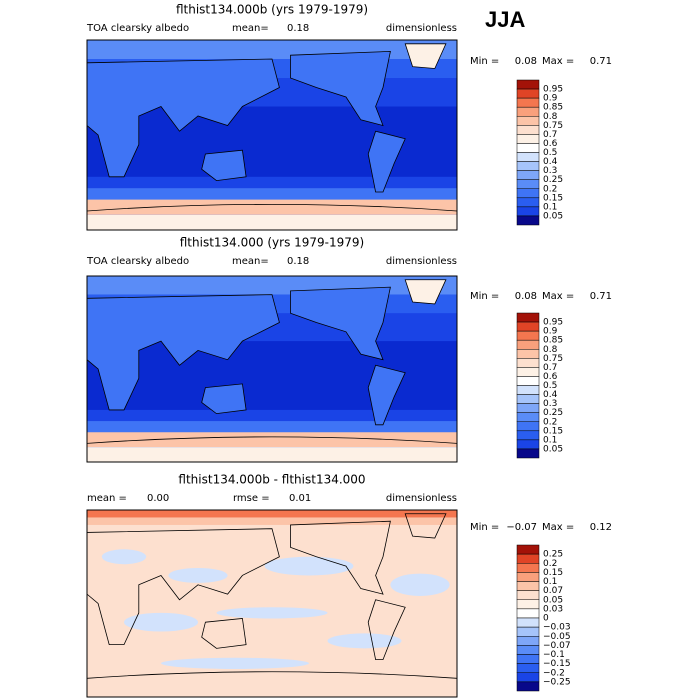 The width and height of the screenshot is (700, 700). What do you see at coordinates (271, 480) in the screenshot?
I see `panel-title: flthist134.000b - flthist134.000` at bounding box center [271, 480].